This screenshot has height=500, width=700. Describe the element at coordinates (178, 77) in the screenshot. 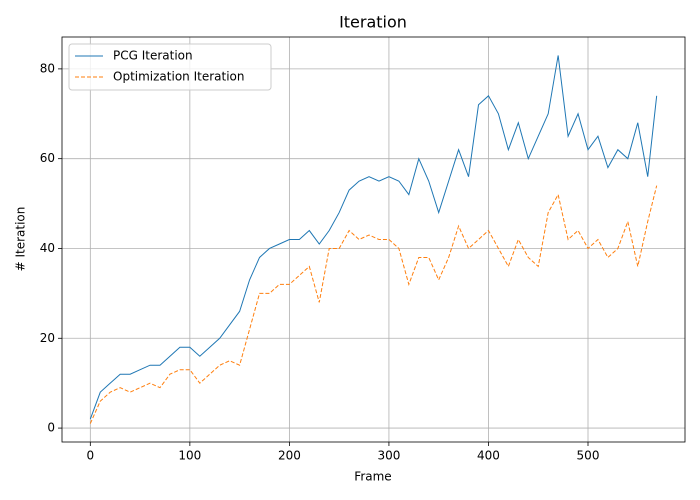

I see `legend-label: Optimization Iteration` at that location.